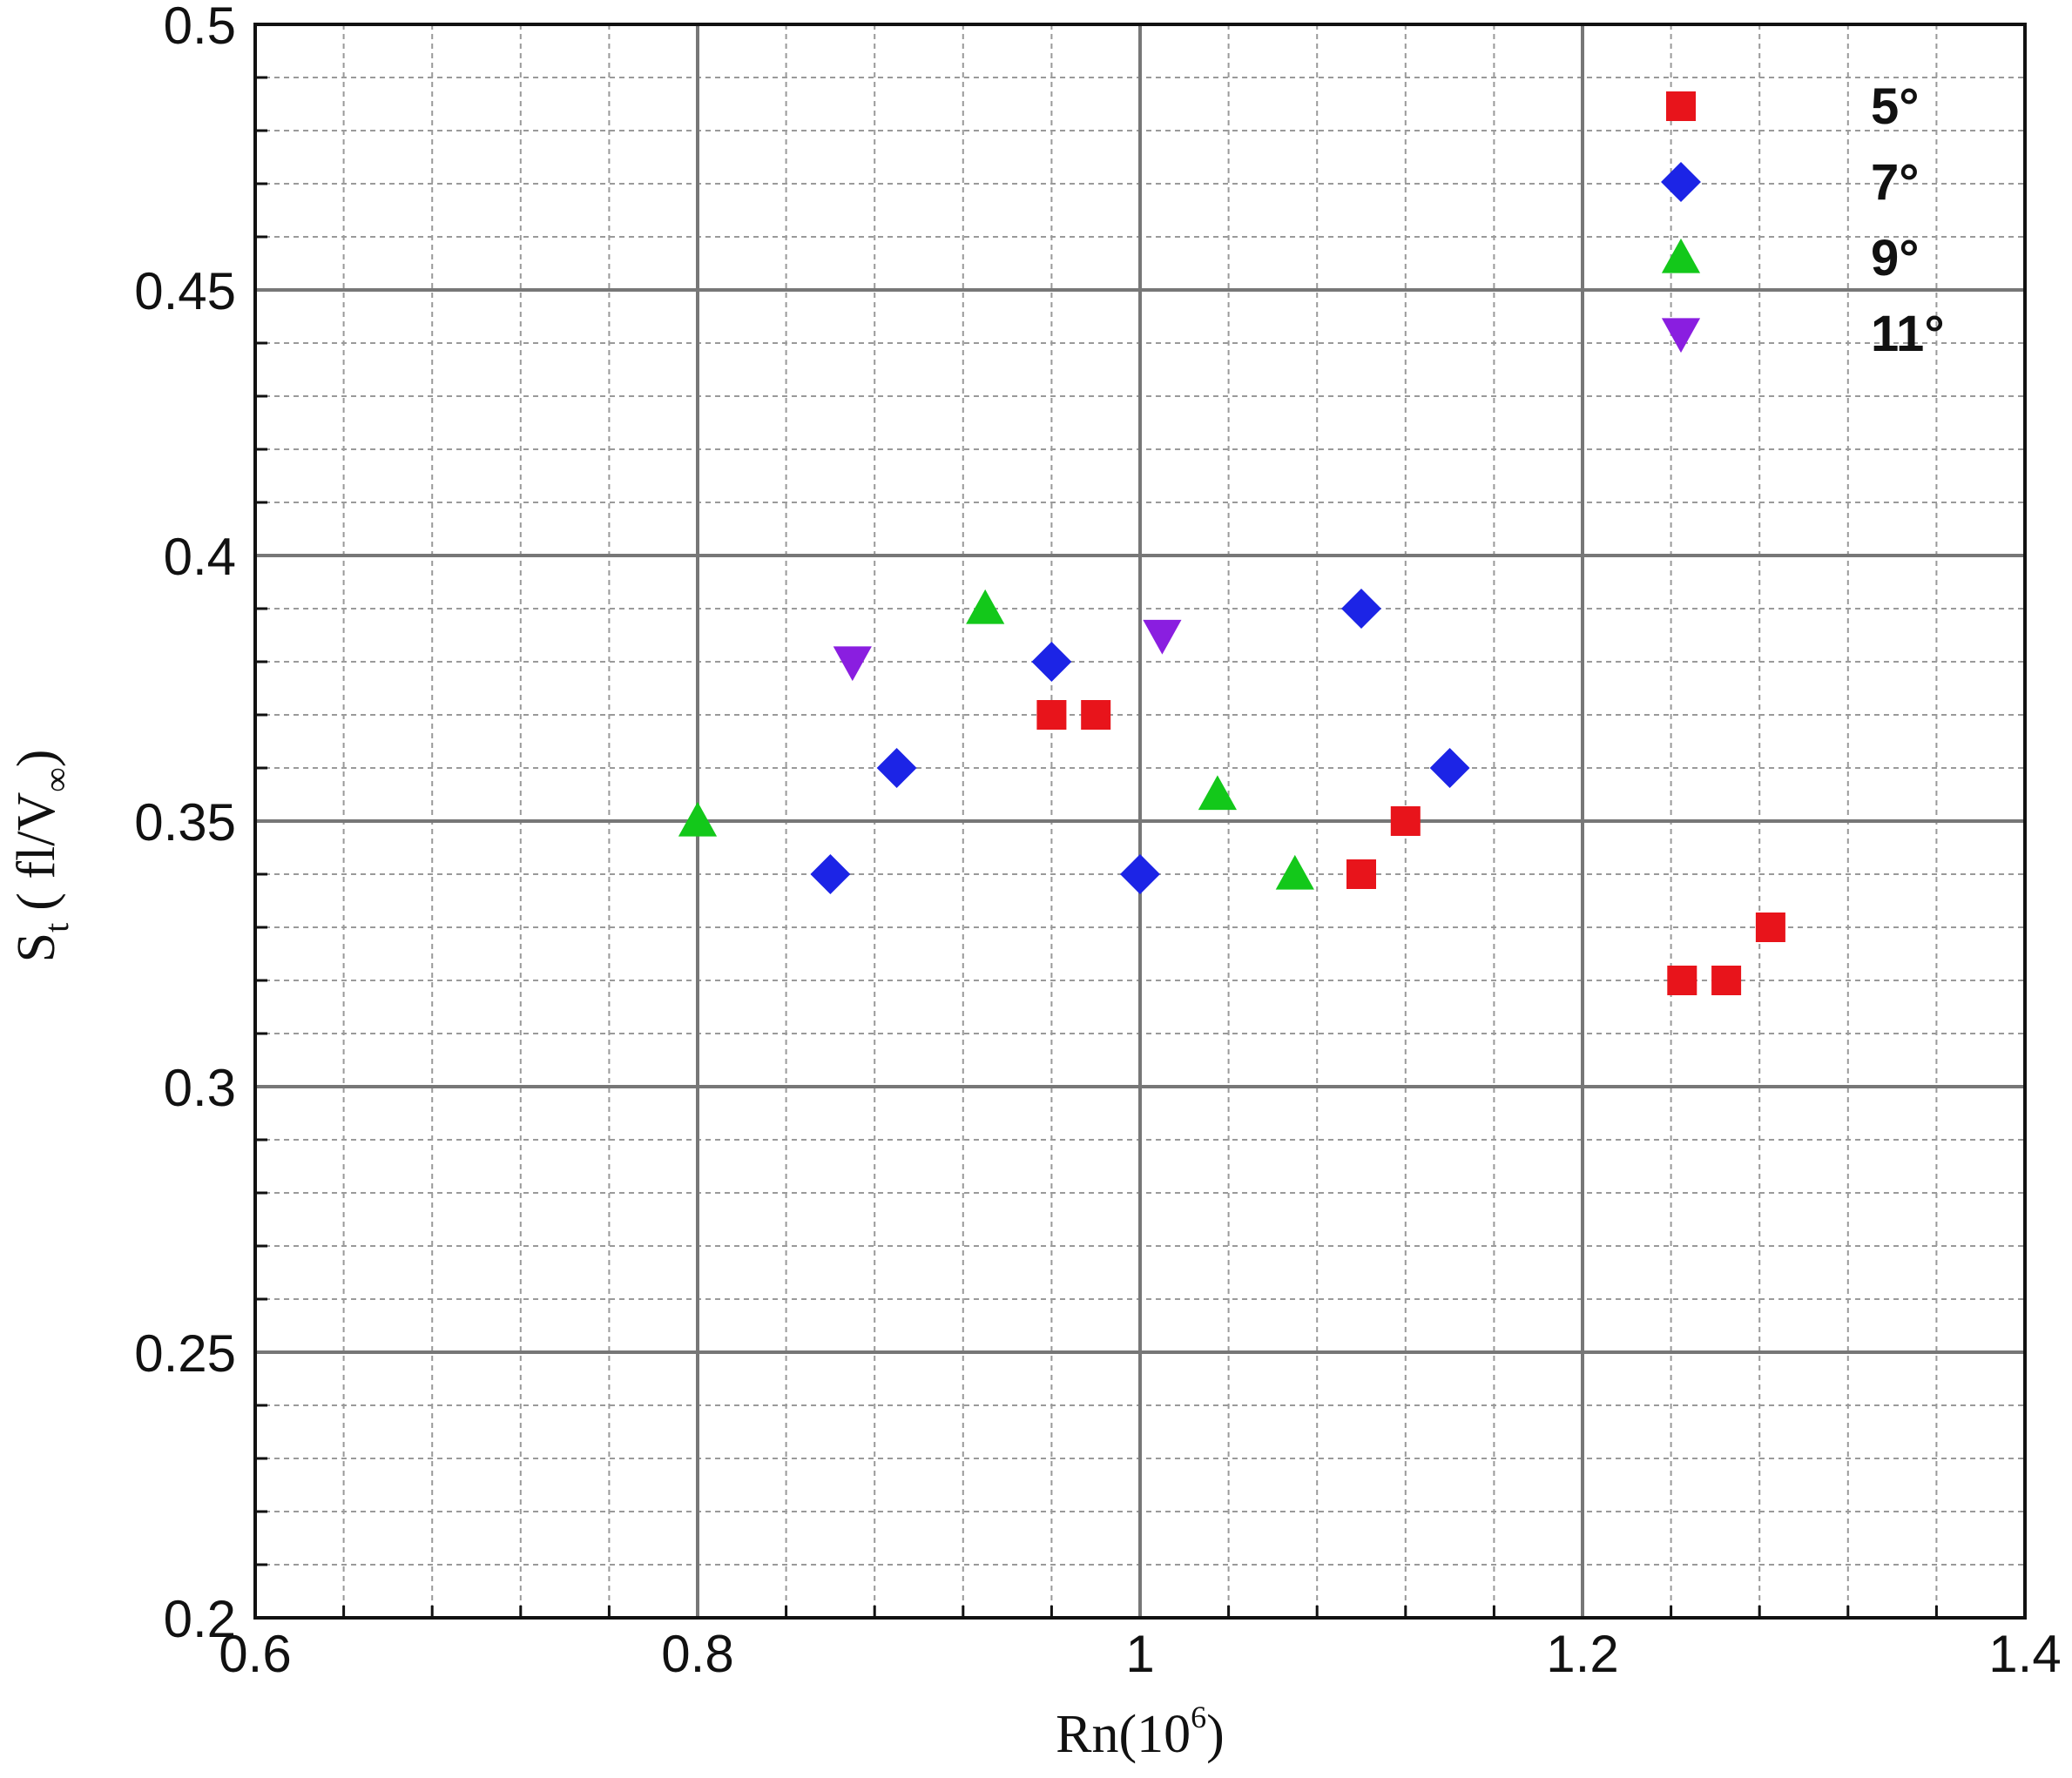 Image resolution: width=2072 pixels, height=1778 pixels. What do you see at coordinates (255, 1654) in the screenshot?
I see `x-tick-label: 0.6` at bounding box center [255, 1654].